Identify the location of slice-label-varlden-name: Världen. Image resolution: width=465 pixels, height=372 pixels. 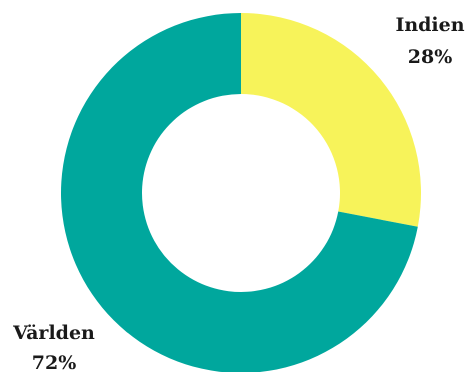
(53, 333).